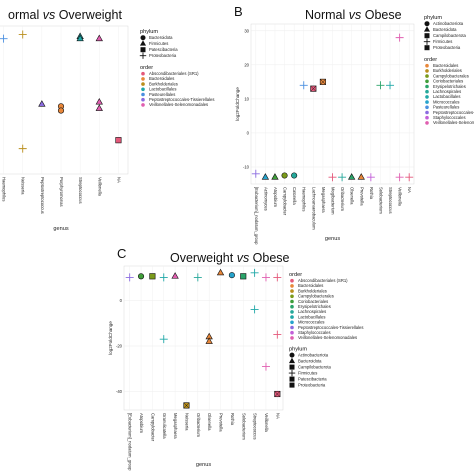  Describe the element at coordinates (313, 208) in the screenshot. I see `x-tick-label: Lachnoanaerobaculum` at that location.